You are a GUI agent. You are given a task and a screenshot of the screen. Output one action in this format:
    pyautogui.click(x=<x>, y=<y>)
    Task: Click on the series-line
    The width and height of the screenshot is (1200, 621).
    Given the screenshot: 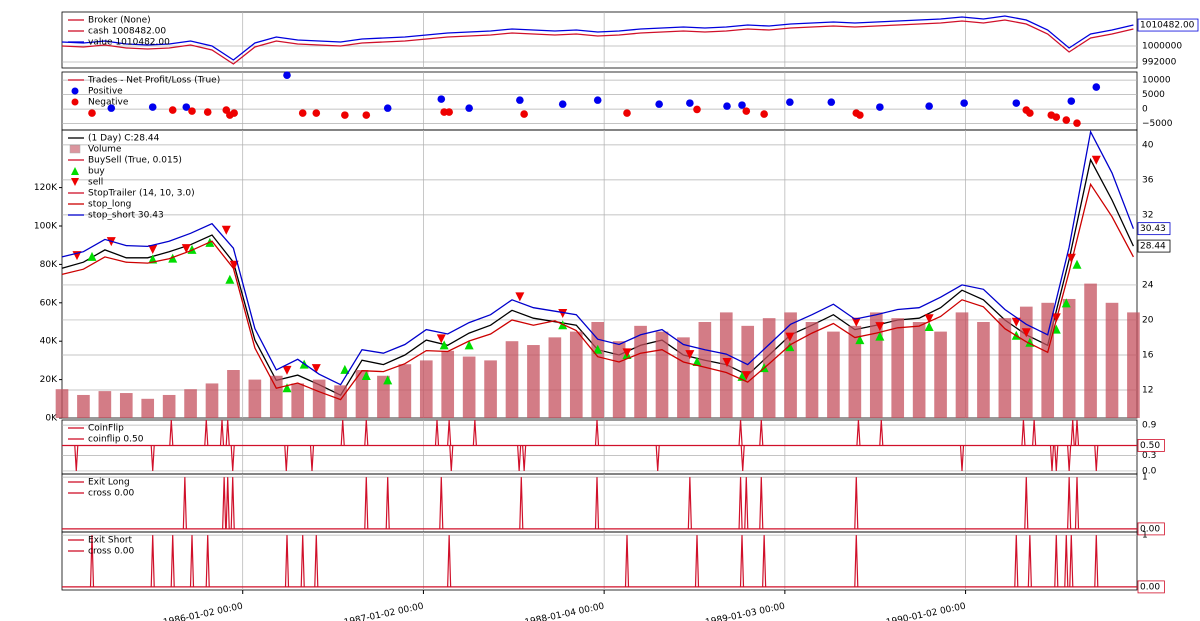 What is the action you would take?
    pyautogui.click(x=597, y=38)
    